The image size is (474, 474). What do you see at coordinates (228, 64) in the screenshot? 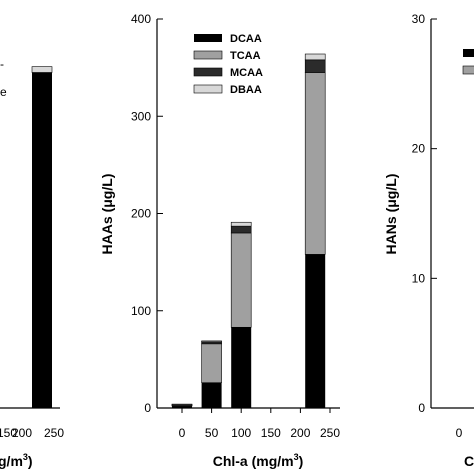
I see `legend: DCAA TCAA MCAA DBAA` at bounding box center [228, 64].